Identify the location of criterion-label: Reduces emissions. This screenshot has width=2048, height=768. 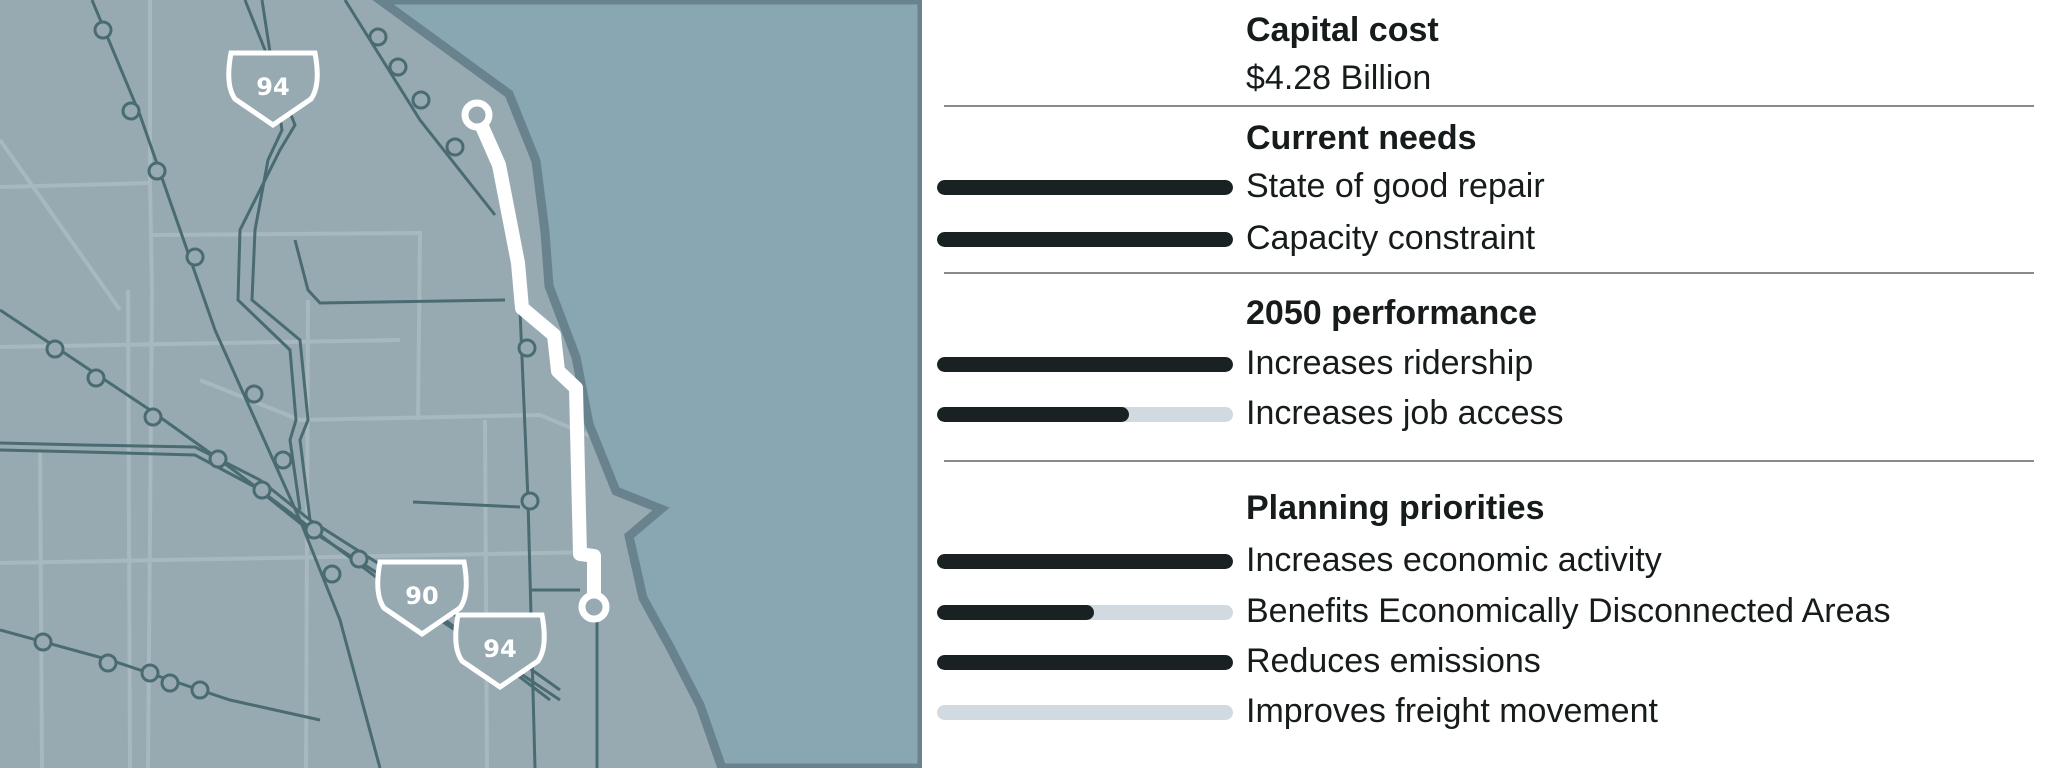
(1393, 661).